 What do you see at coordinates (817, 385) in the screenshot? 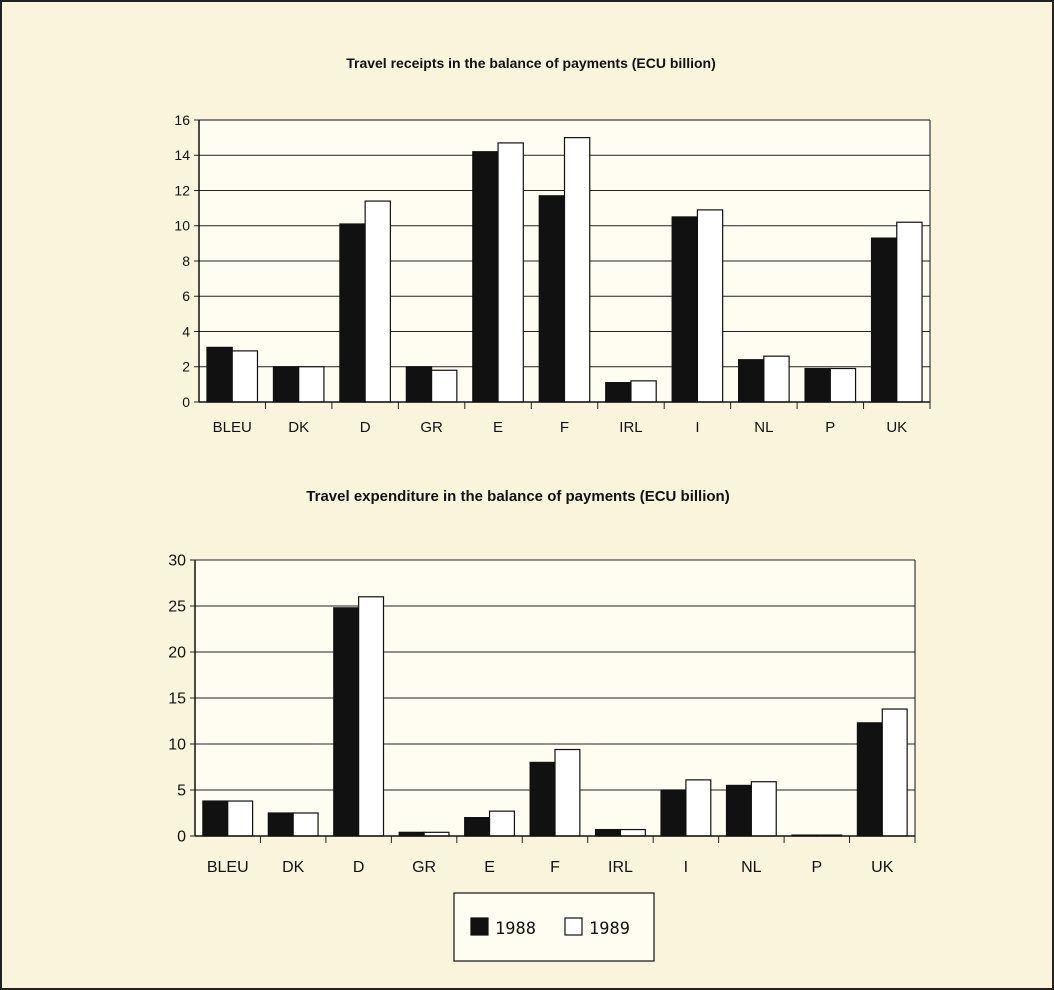
I see `bar-1988-p` at bounding box center [817, 385].